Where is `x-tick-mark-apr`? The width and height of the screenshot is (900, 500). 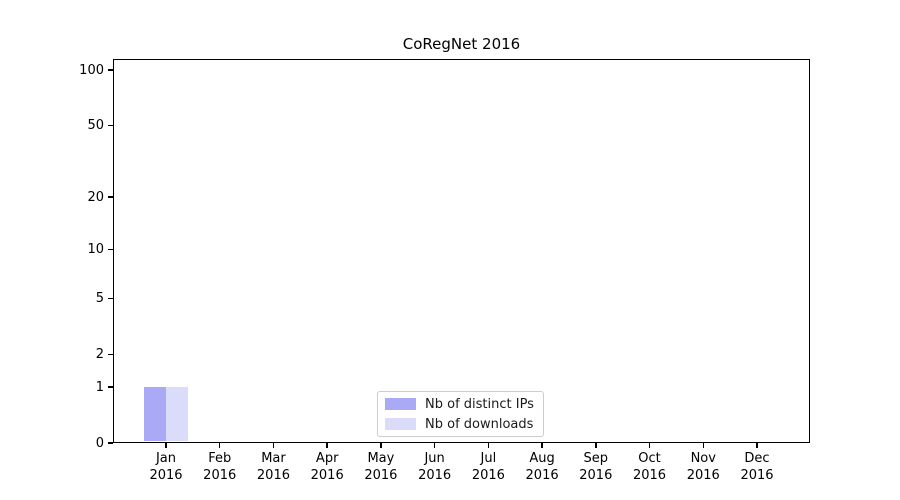 x-tick-mark-apr is located at coordinates (327, 445).